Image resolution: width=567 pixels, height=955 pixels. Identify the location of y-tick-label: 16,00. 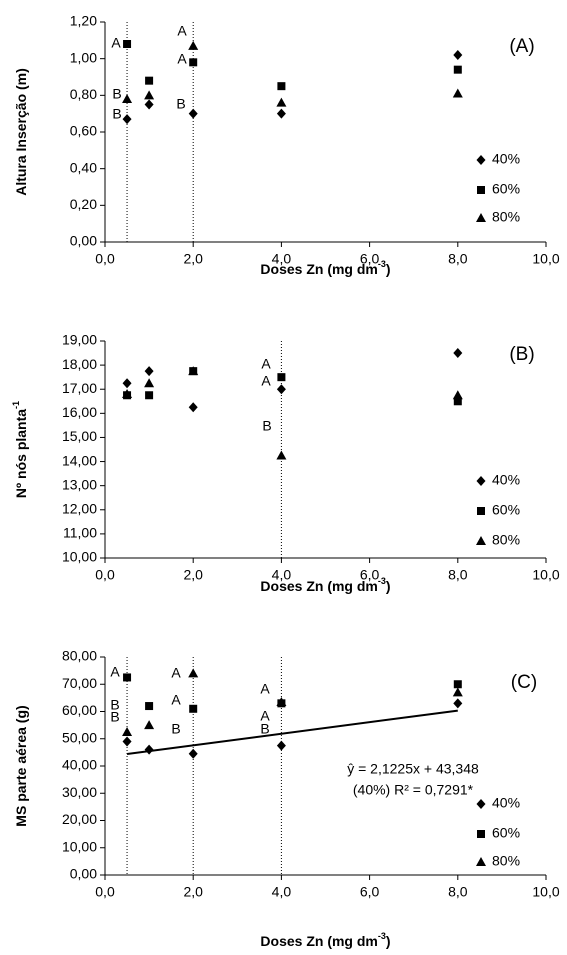
(79, 412).